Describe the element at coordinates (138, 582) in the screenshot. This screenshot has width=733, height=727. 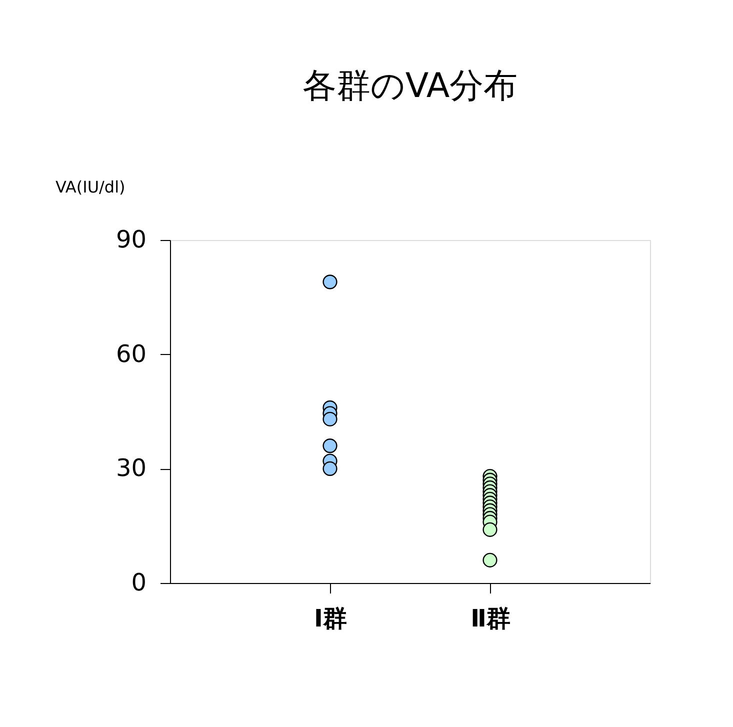
I see `y-tick-label: 0` at that location.